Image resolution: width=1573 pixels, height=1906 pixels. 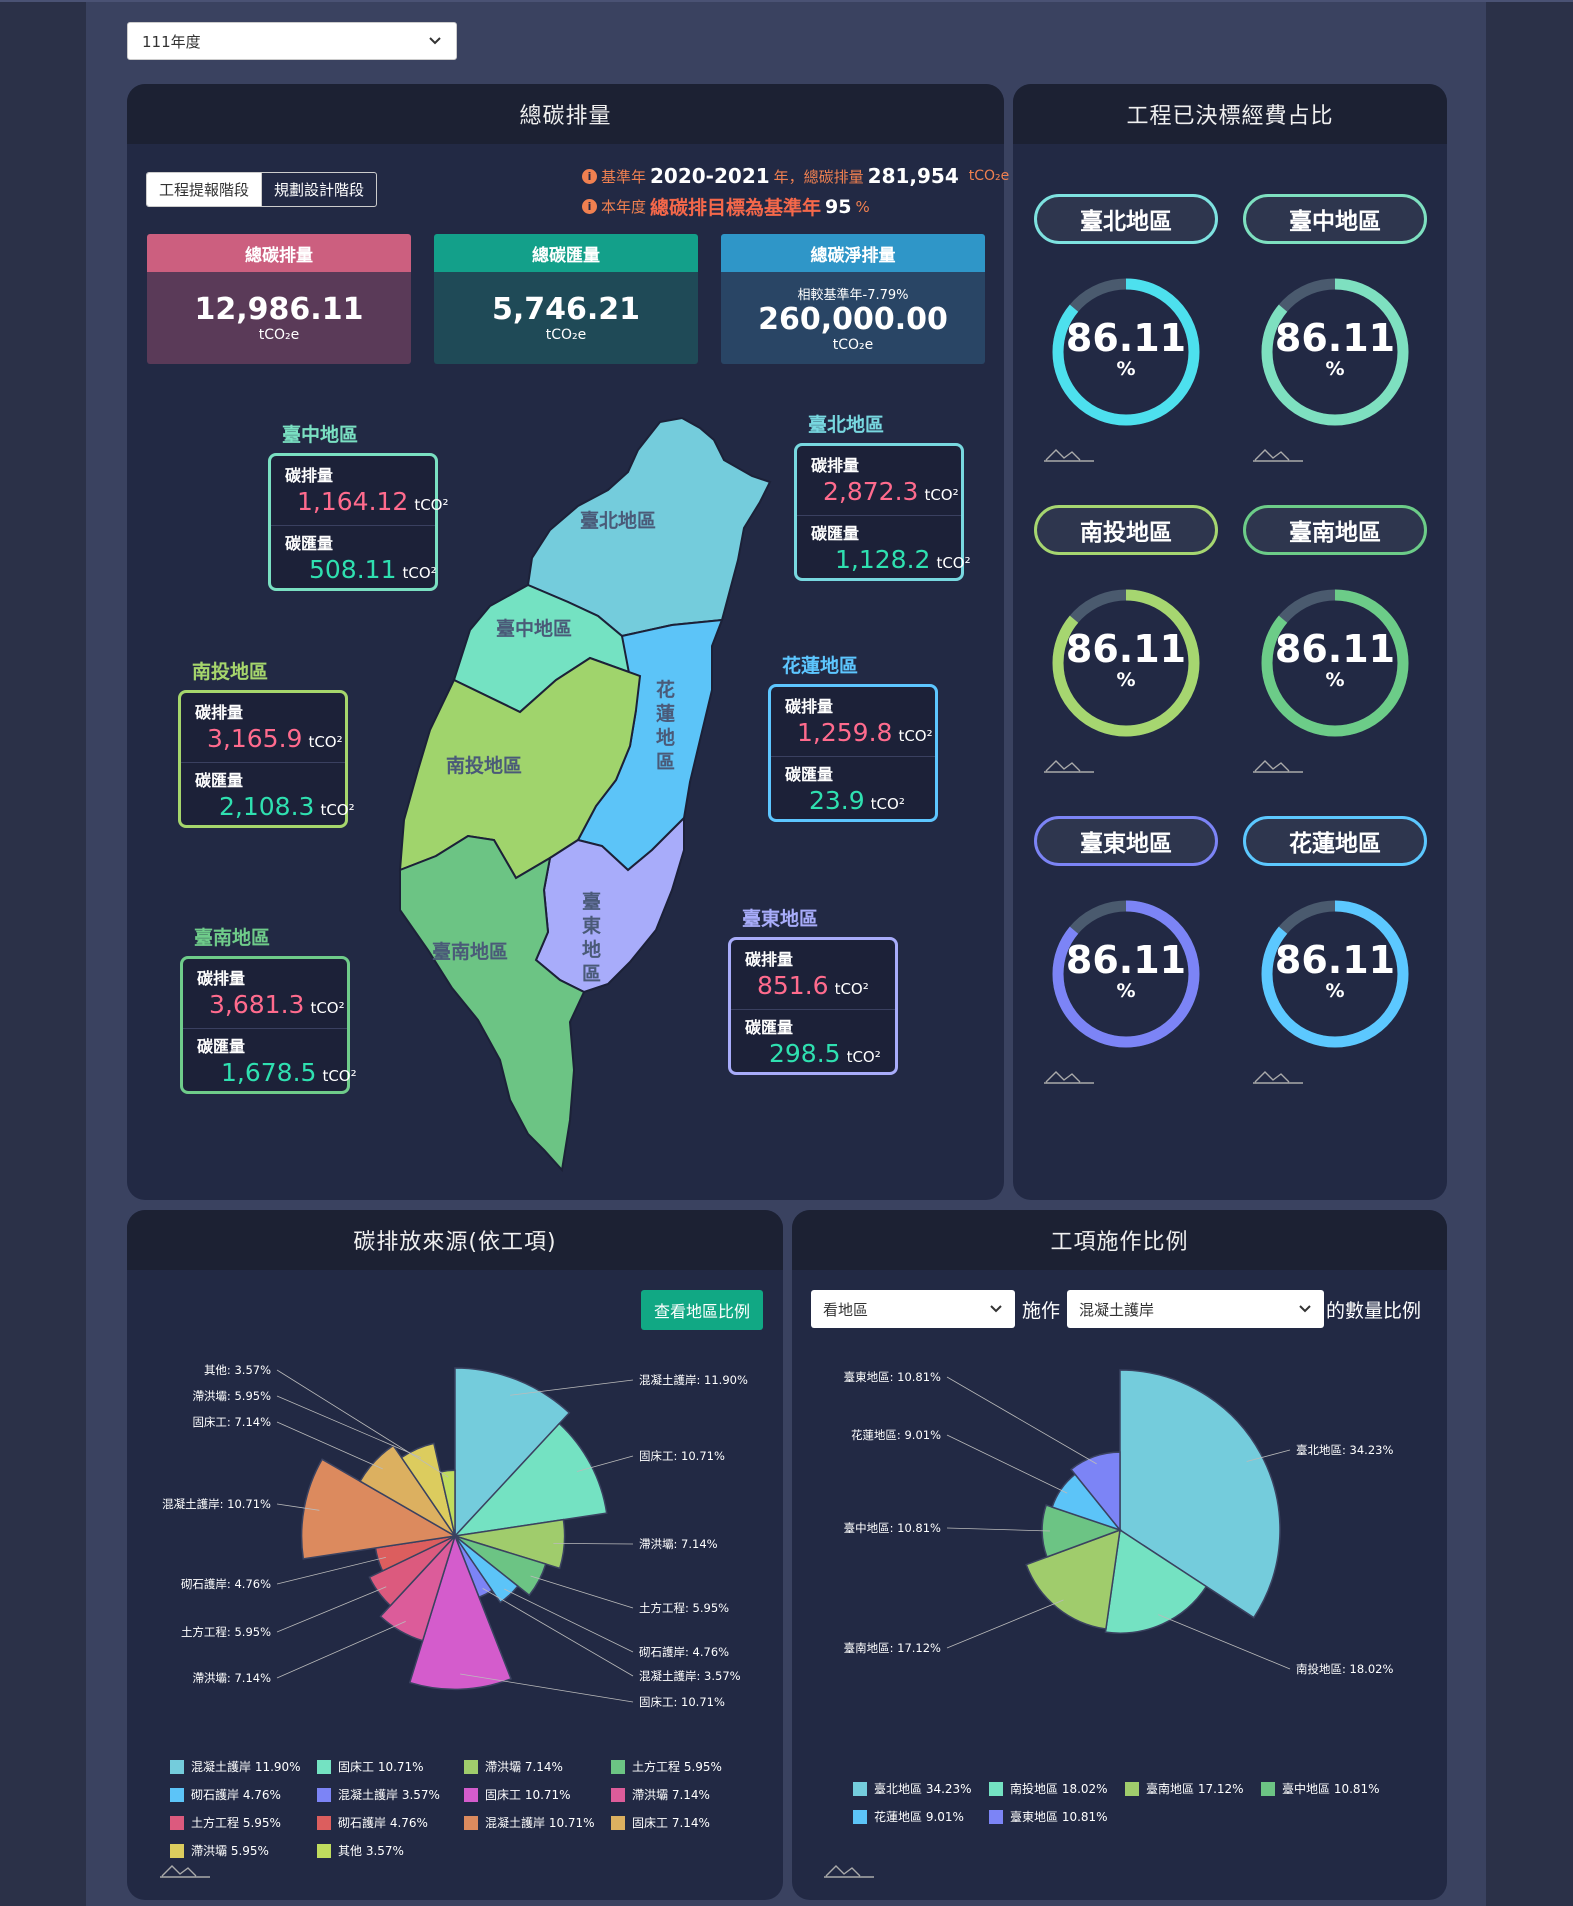 I want to click on legend-item: 混凝土護岸 10.71%, so click(x=529, y=1822).